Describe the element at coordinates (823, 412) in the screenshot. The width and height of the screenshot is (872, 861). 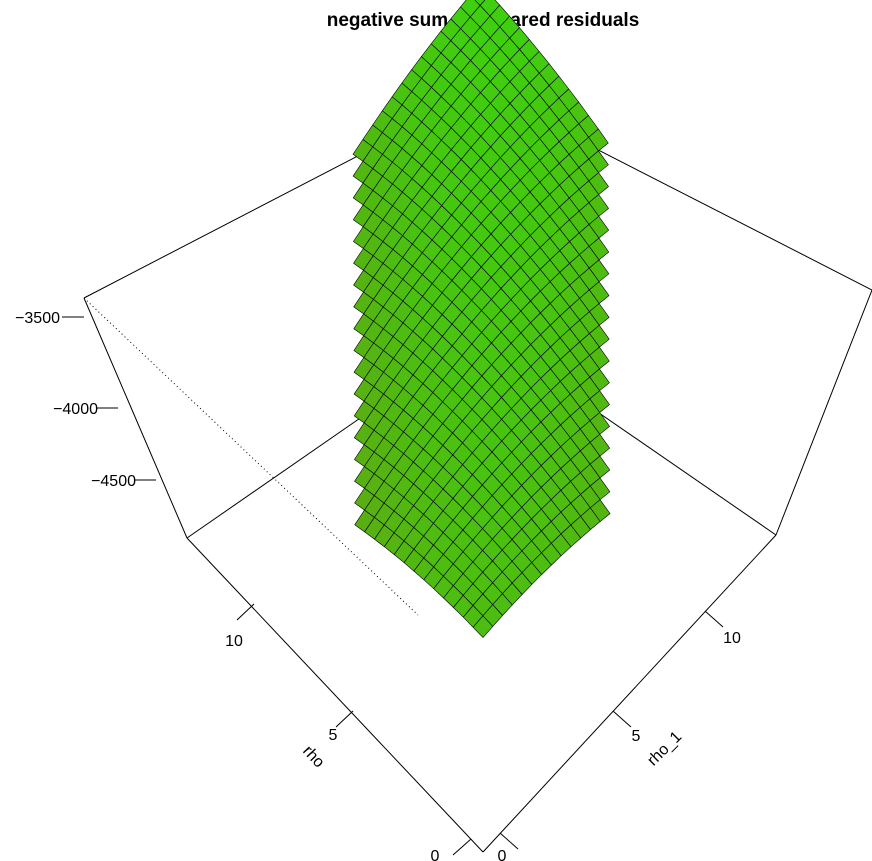
I see `box-edge-right-vertical` at that location.